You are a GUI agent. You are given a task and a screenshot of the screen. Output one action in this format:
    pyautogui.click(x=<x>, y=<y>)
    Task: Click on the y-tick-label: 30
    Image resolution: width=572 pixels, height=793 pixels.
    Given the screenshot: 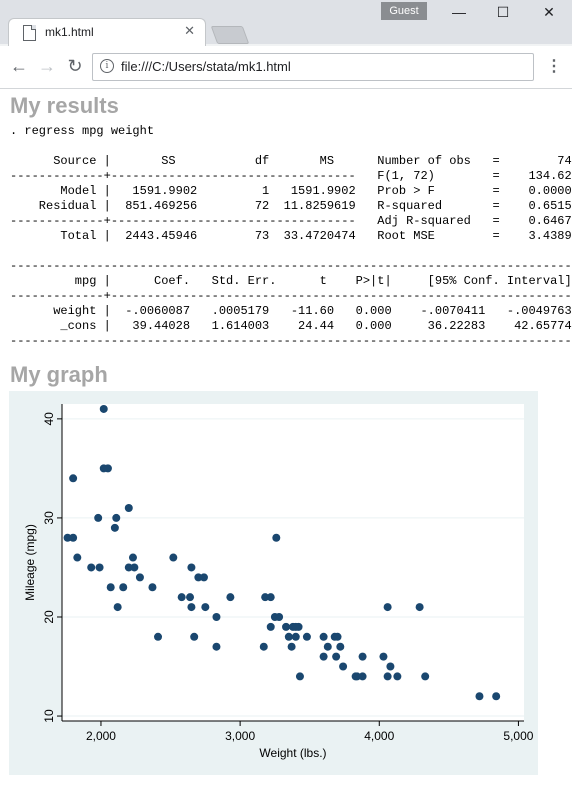 What is the action you would take?
    pyautogui.click(x=49, y=518)
    